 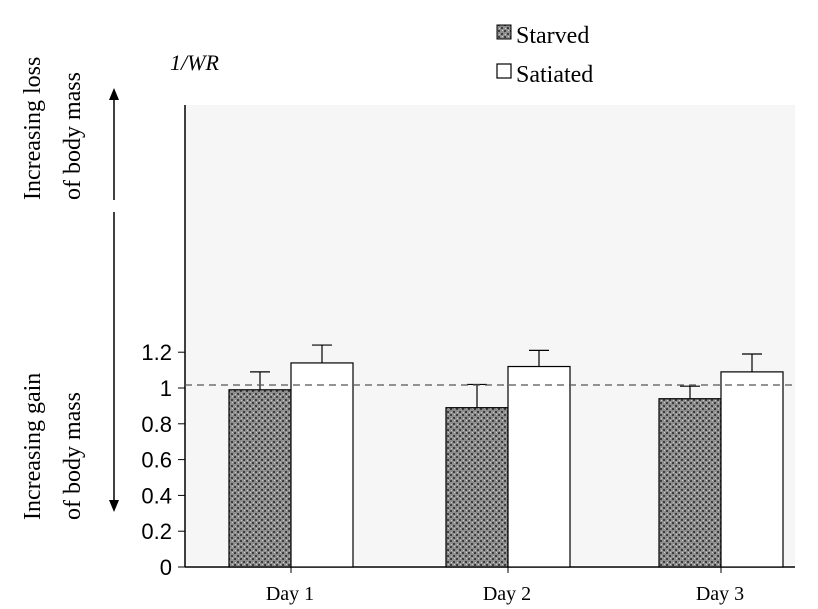 What do you see at coordinates (554, 75) in the screenshot?
I see `legend-label-satiated: Satiated` at bounding box center [554, 75].